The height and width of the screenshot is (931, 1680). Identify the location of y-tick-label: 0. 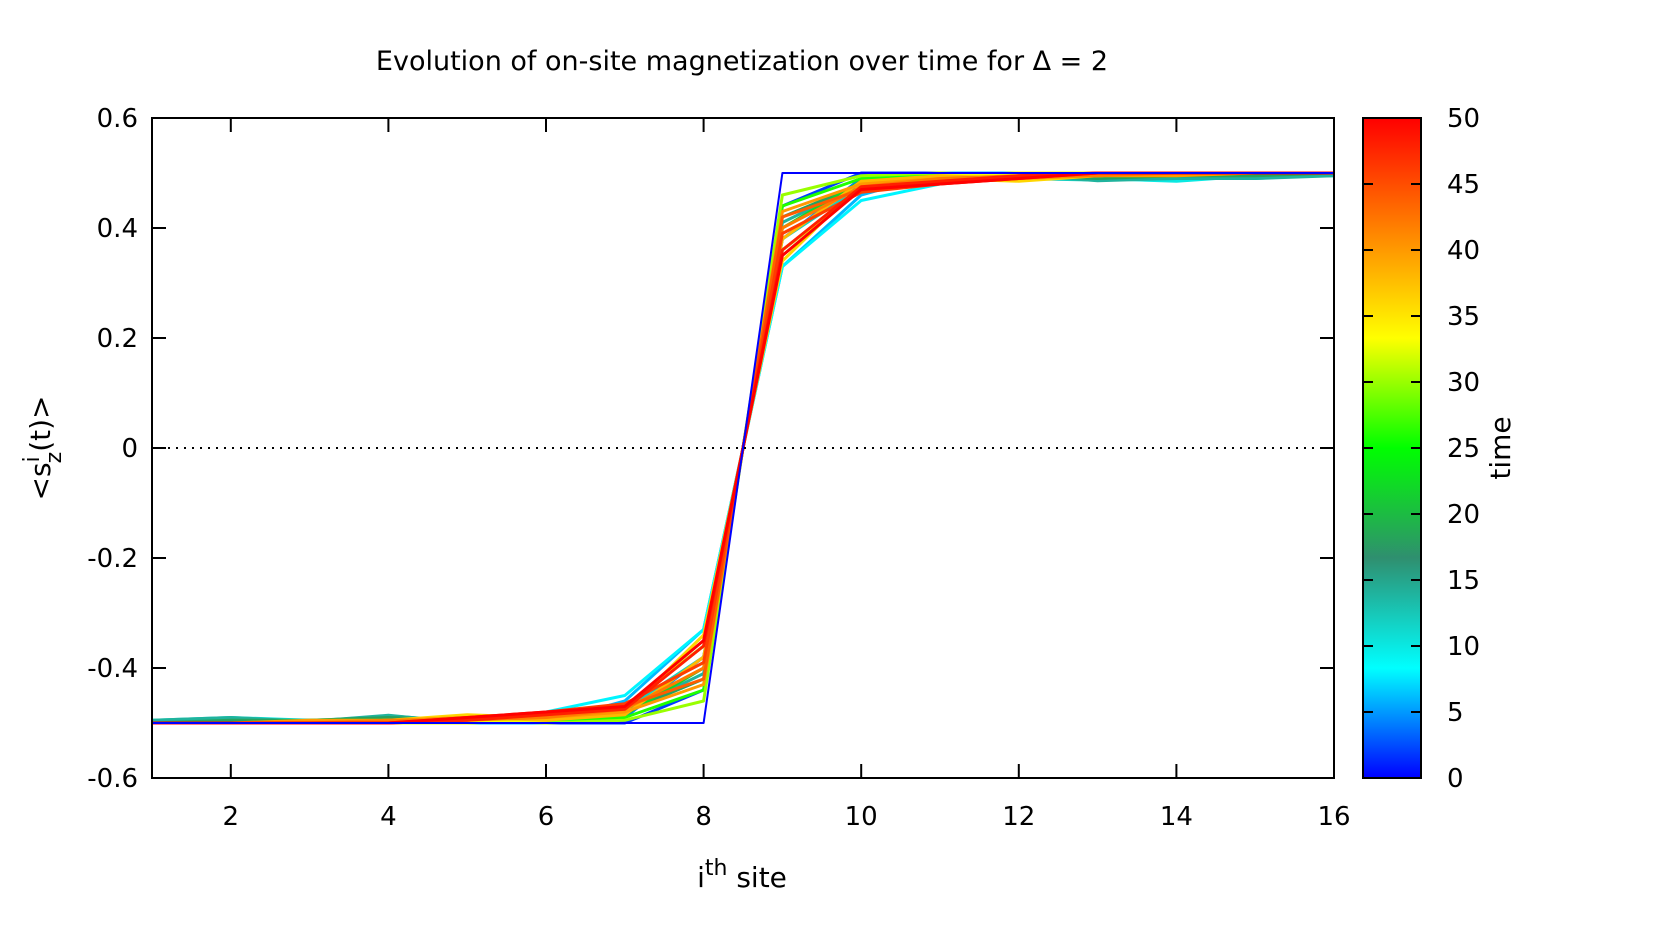
(129, 449).